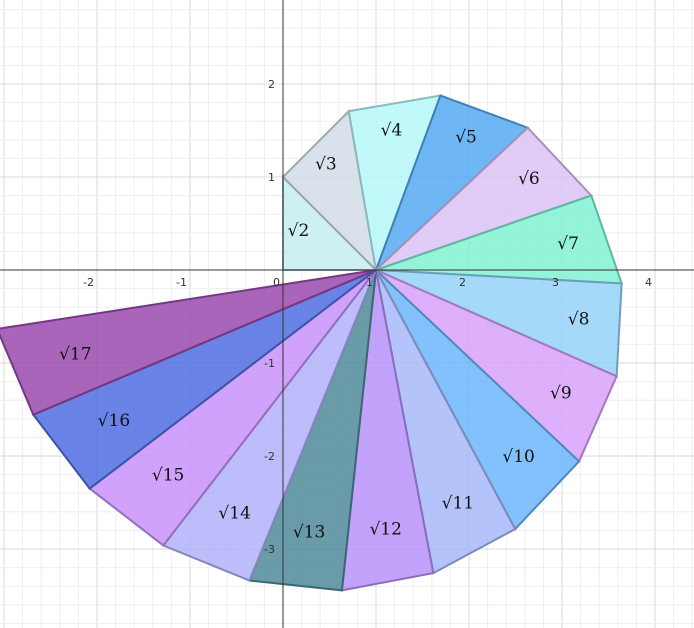 Image resolution: width=694 pixels, height=628 pixels. What do you see at coordinates (568, 244) in the screenshot?
I see `triangle-label: √7` at bounding box center [568, 244].